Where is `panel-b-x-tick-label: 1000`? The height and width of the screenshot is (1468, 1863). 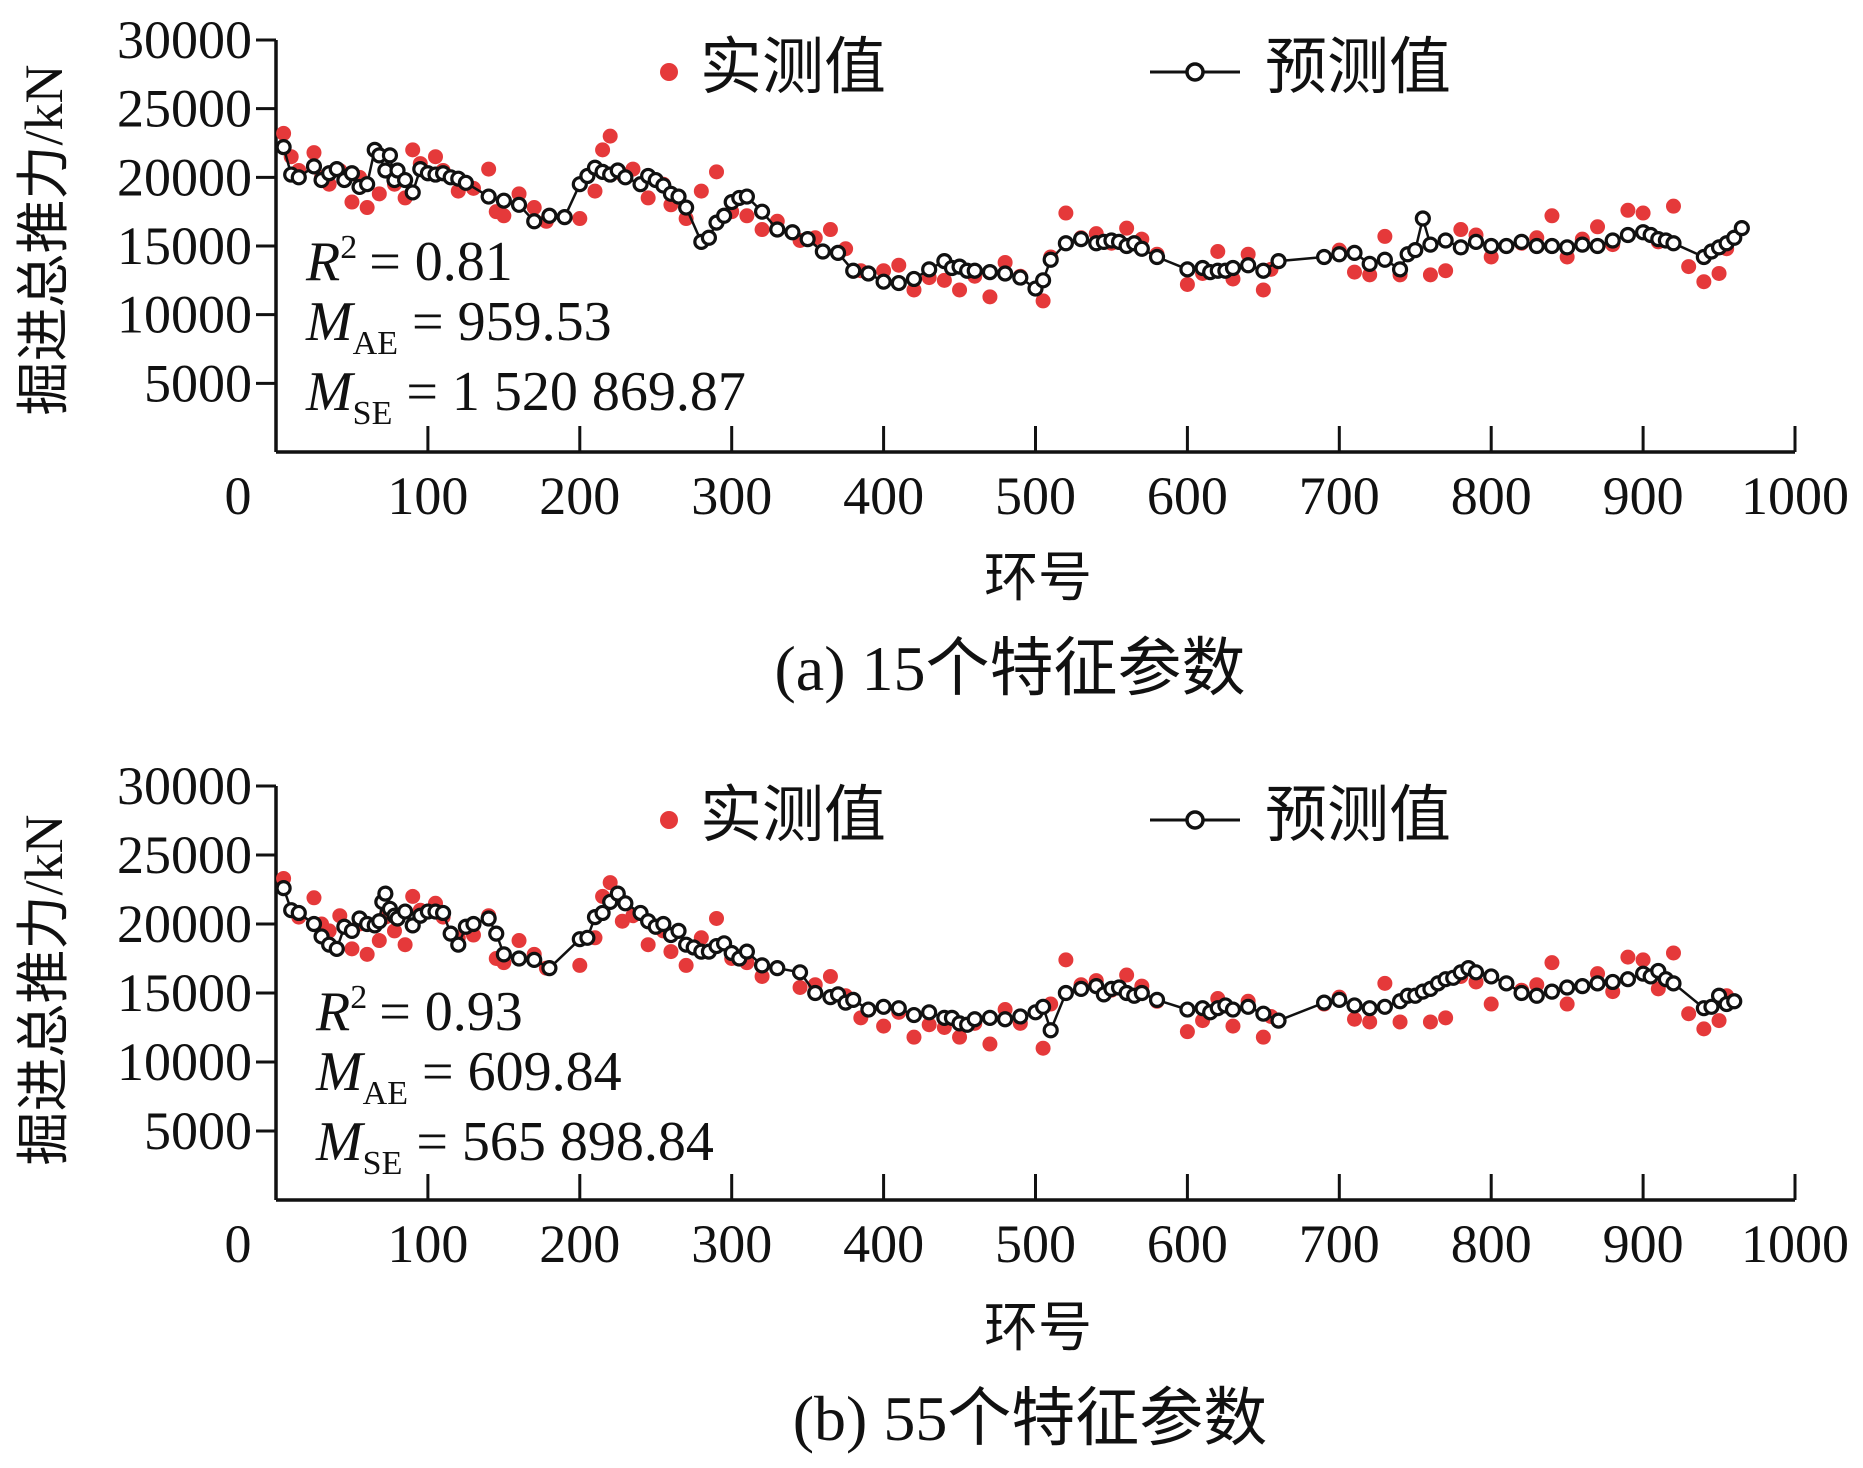 panel-b-x-tick-label: 1000 is located at coordinates (1795, 1244).